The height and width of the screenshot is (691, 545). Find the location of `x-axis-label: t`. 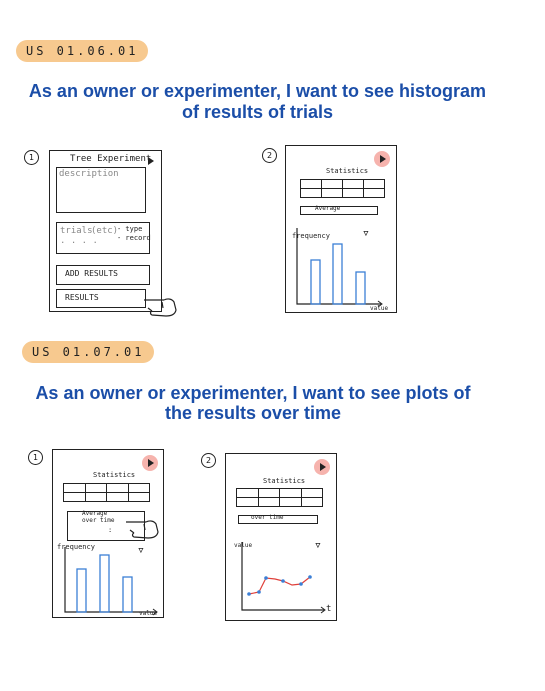

x-axis-label: t is located at coordinates (329, 609).